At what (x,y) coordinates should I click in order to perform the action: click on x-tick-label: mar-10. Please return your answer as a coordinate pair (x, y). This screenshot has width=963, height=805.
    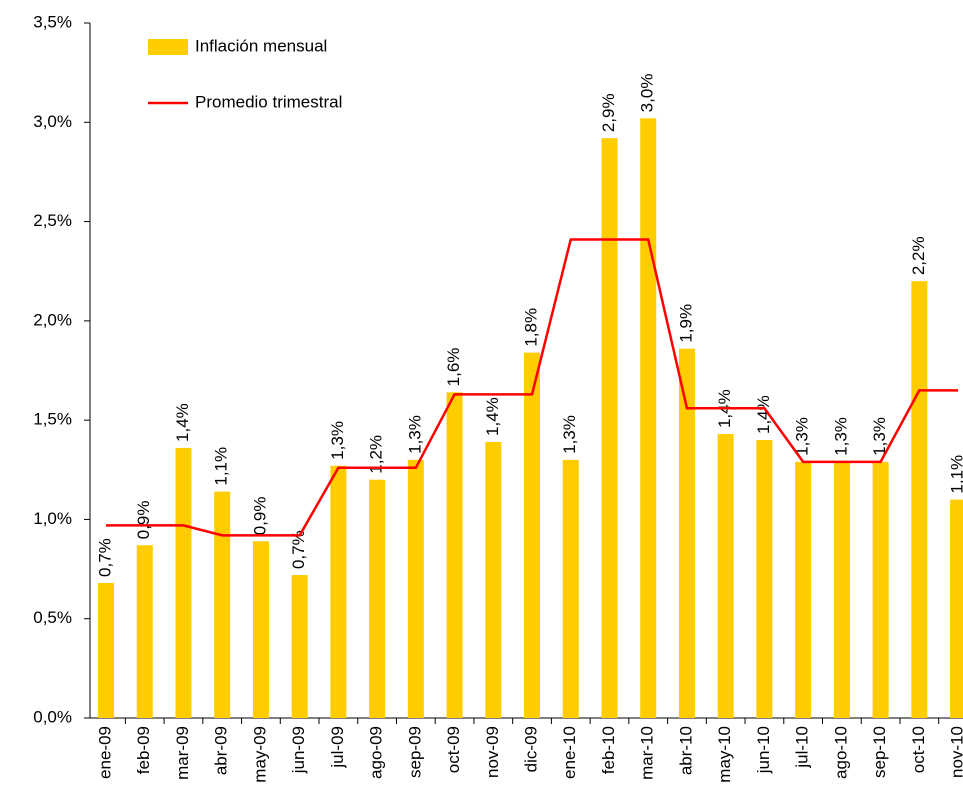
    Looking at the image, I should click on (647, 753).